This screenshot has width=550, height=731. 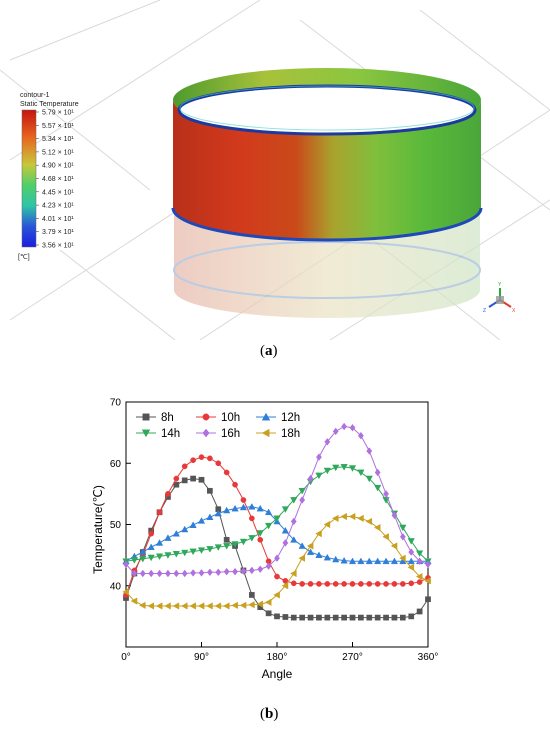 I want to click on legend-colorbar, so click(x=29, y=178).